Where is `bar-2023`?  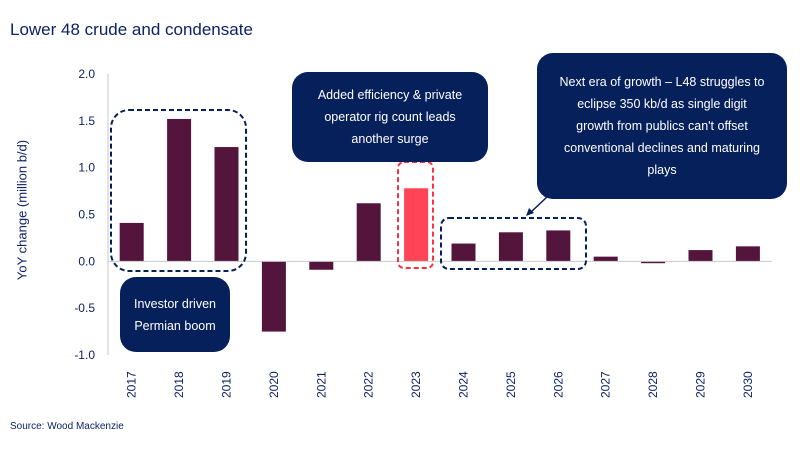
bar-2023 is located at coordinates (416, 225).